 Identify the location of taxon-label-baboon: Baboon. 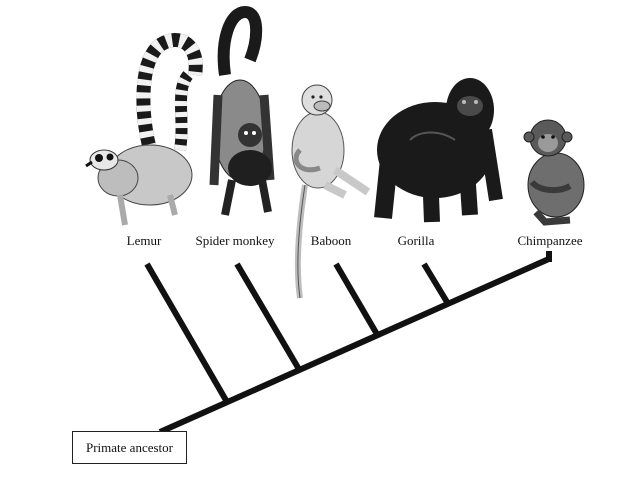
(331, 240).